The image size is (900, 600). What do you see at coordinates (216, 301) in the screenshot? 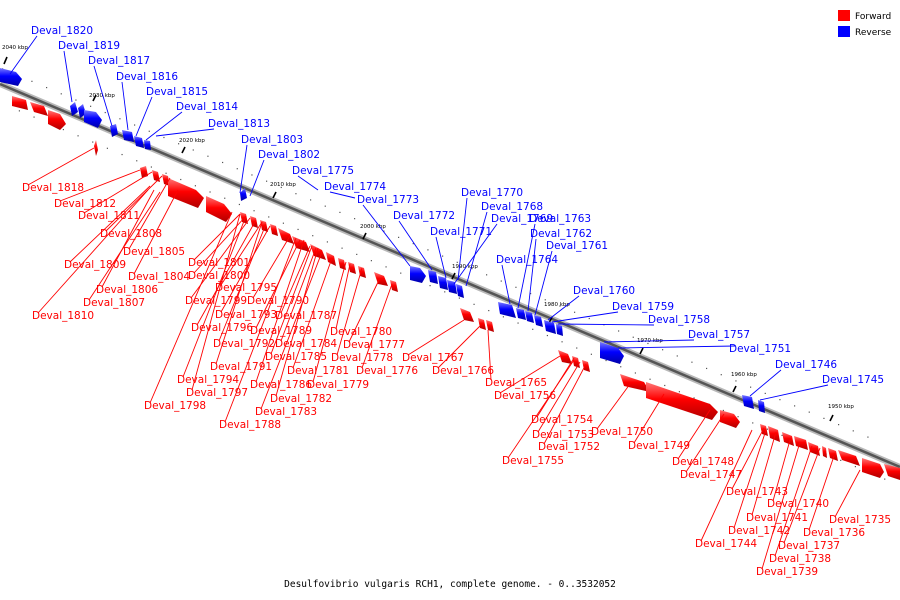
I see `forward-gene-label: Deval_1799` at bounding box center [216, 301].